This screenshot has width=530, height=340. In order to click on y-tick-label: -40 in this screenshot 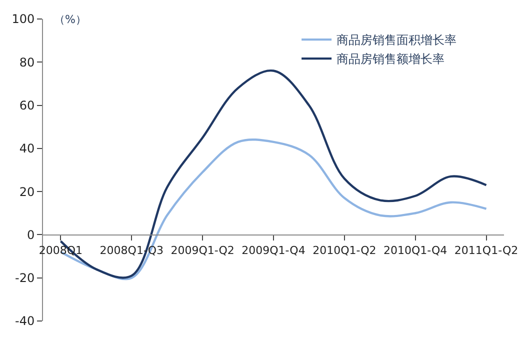, I will do `click(24, 321)`.